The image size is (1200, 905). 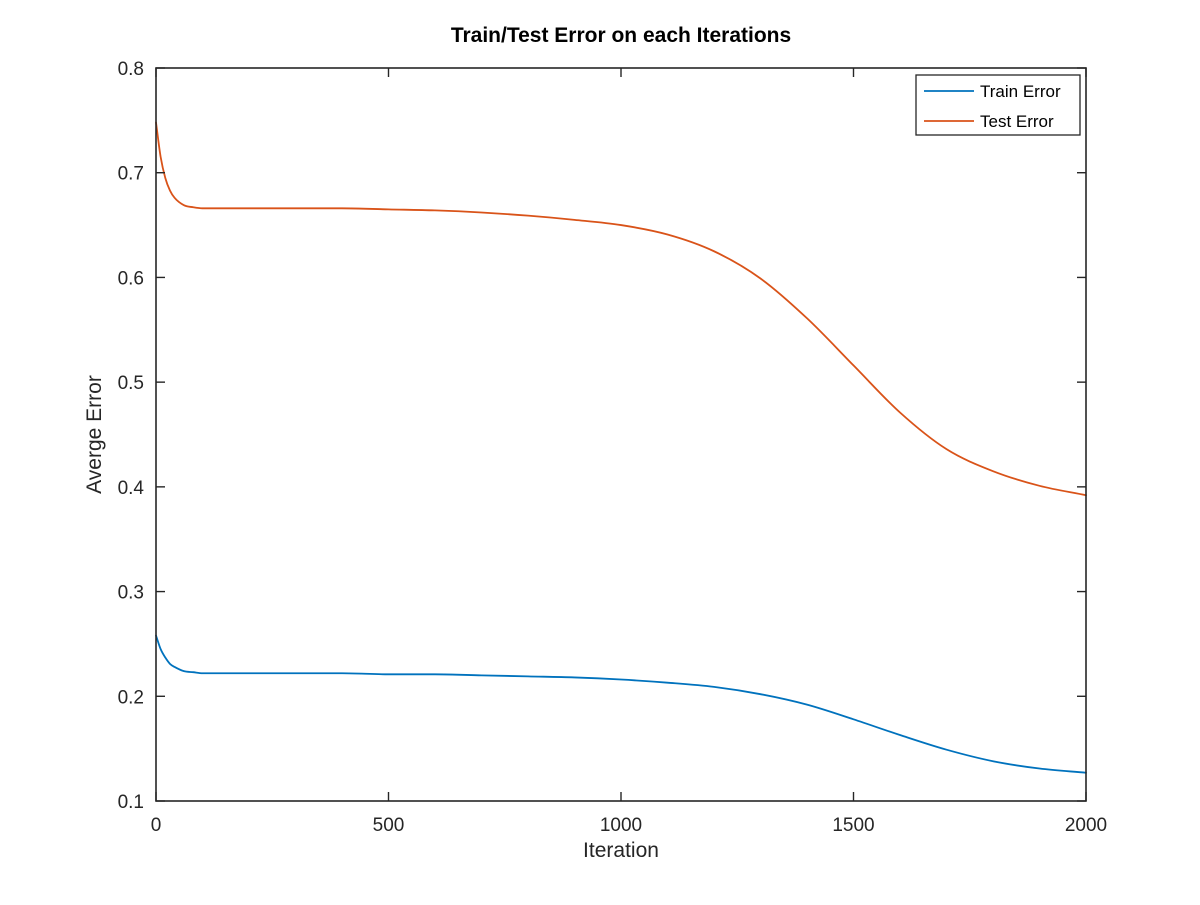 What do you see at coordinates (1086, 825) in the screenshot?
I see `x-tick-label: 2000` at bounding box center [1086, 825].